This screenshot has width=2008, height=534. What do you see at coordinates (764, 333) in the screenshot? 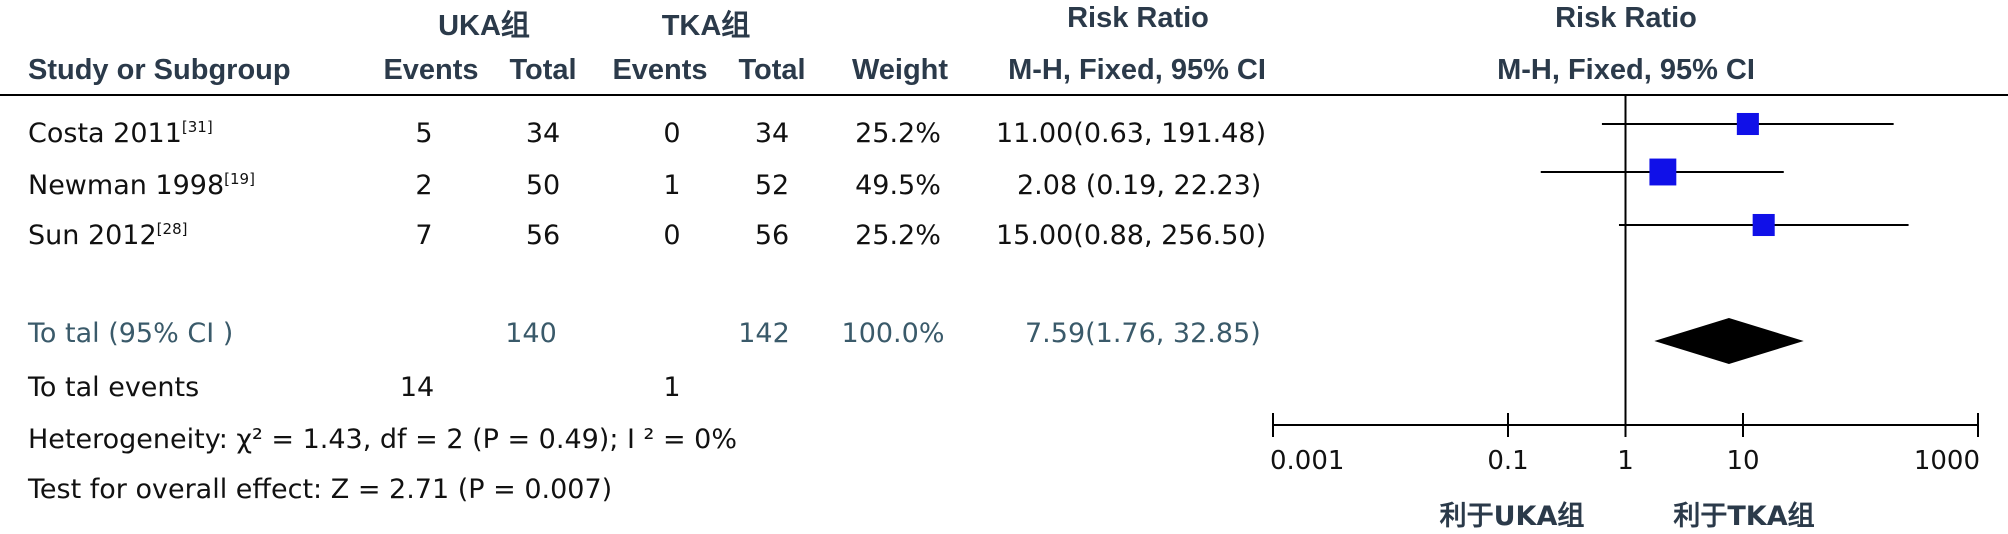
I see `total2-sum: 142` at bounding box center [764, 333].